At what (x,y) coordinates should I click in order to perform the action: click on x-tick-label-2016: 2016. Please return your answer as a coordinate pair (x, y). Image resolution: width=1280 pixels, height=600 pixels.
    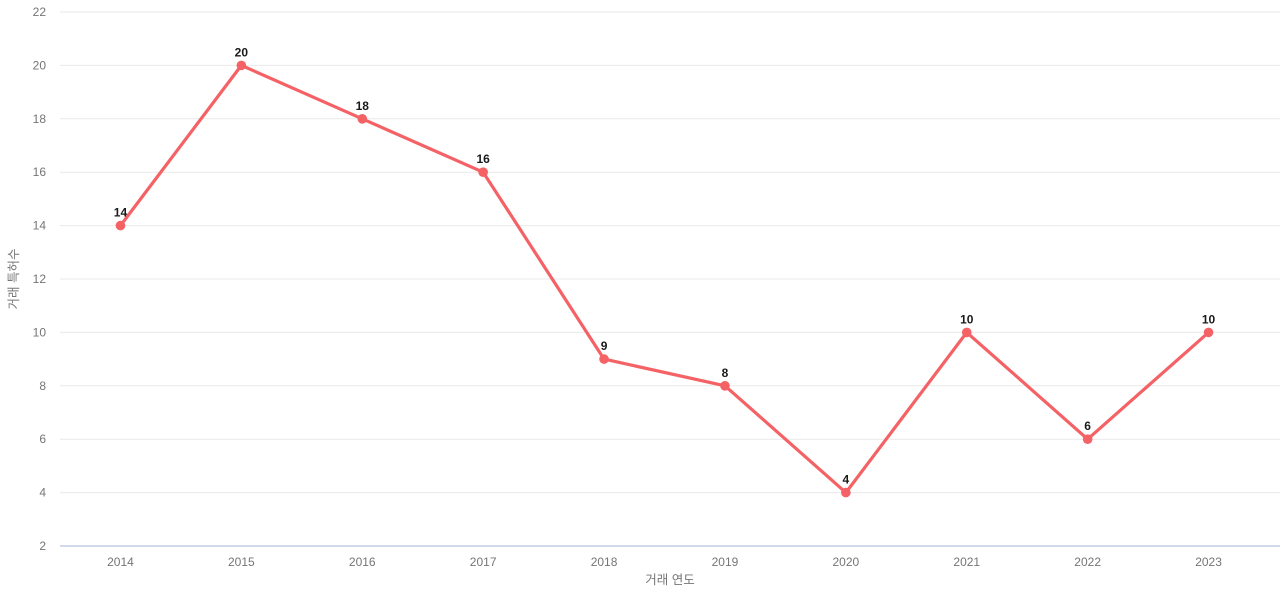
    Looking at the image, I should click on (362, 562).